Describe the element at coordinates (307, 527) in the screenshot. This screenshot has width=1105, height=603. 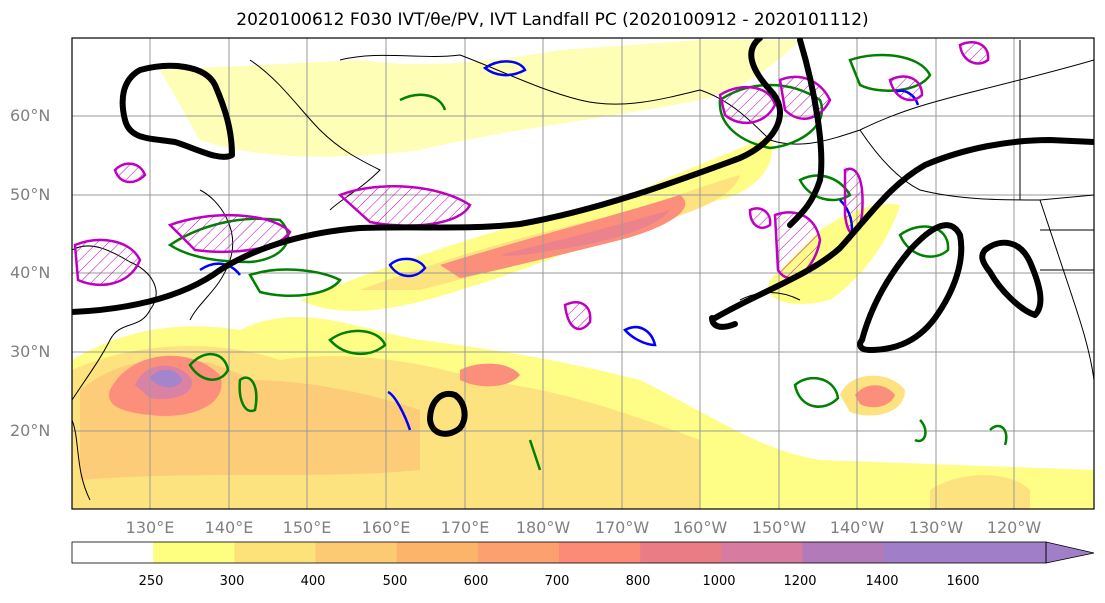
I see `lon-label: 150°E` at that location.